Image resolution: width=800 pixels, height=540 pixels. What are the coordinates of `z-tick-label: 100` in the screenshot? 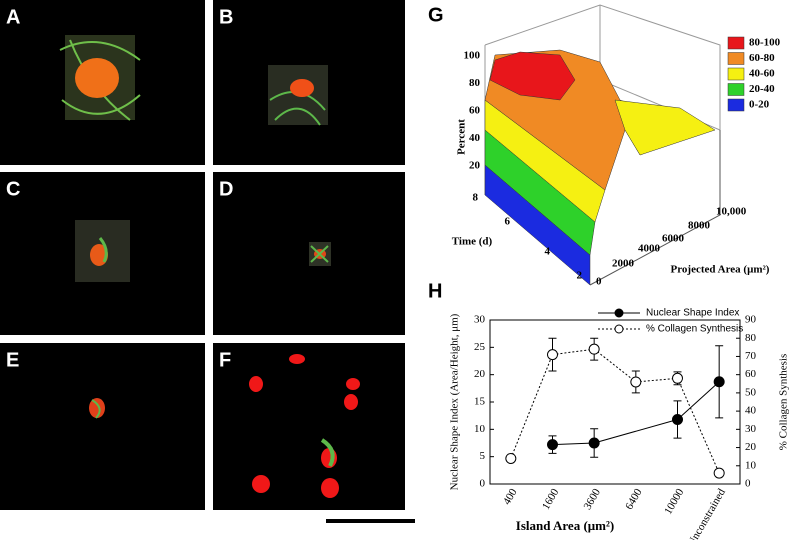 It's located at (472, 56).